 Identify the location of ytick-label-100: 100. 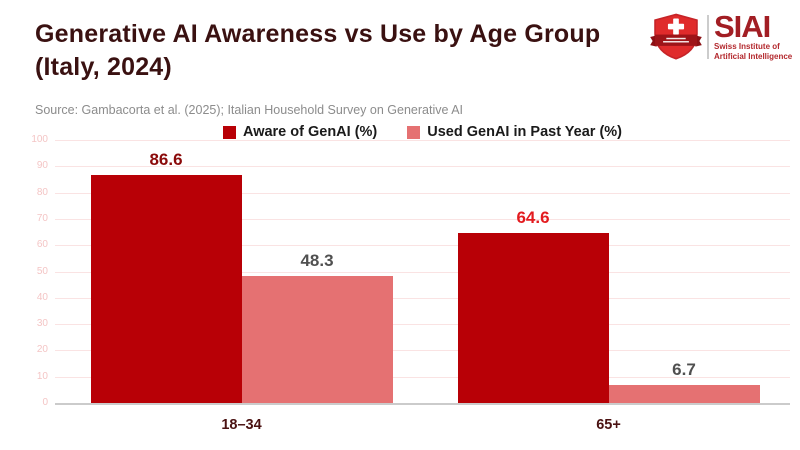
(39, 139).